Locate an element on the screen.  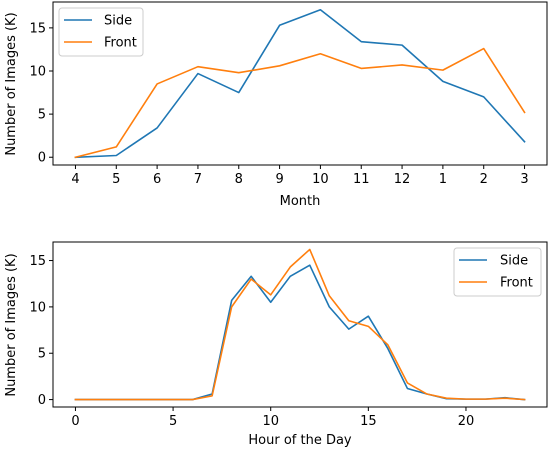
y-tick-label-month-0: 0 is located at coordinates (42, 158).